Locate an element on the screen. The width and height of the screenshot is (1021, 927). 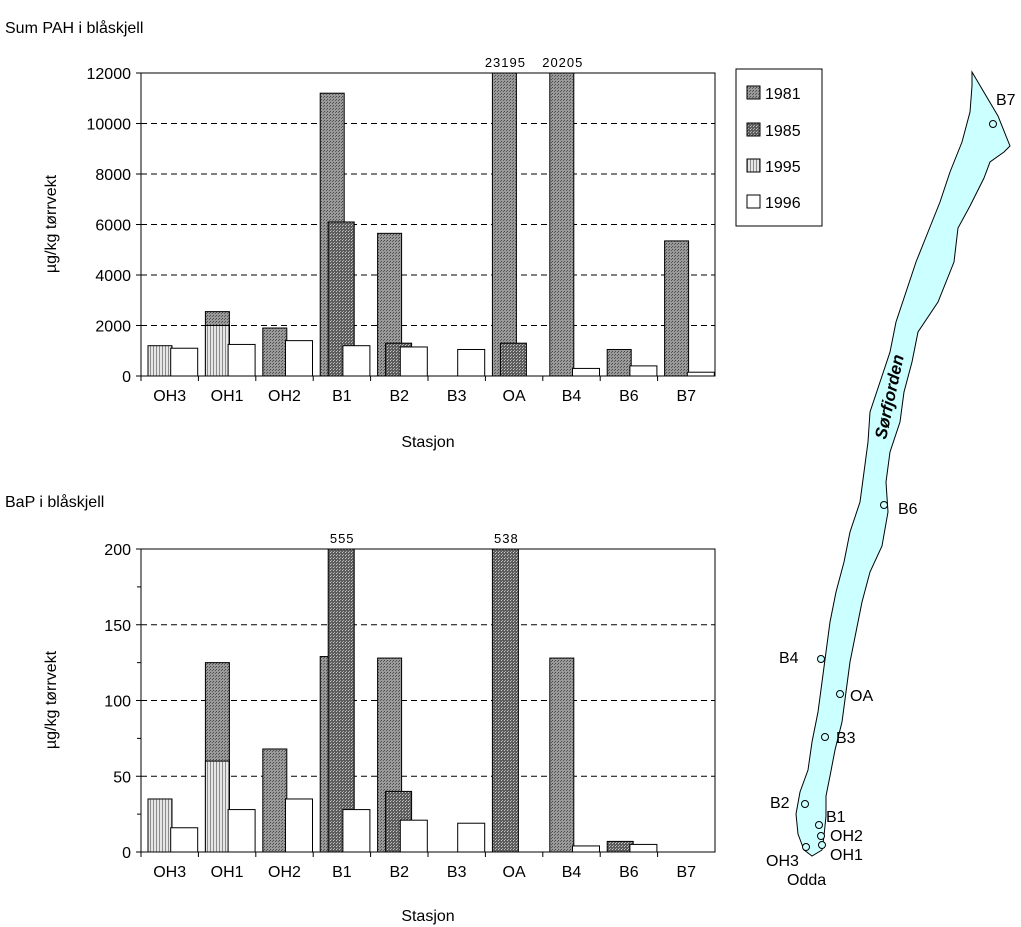
bar-1981-OA is located at coordinates (504, 224).